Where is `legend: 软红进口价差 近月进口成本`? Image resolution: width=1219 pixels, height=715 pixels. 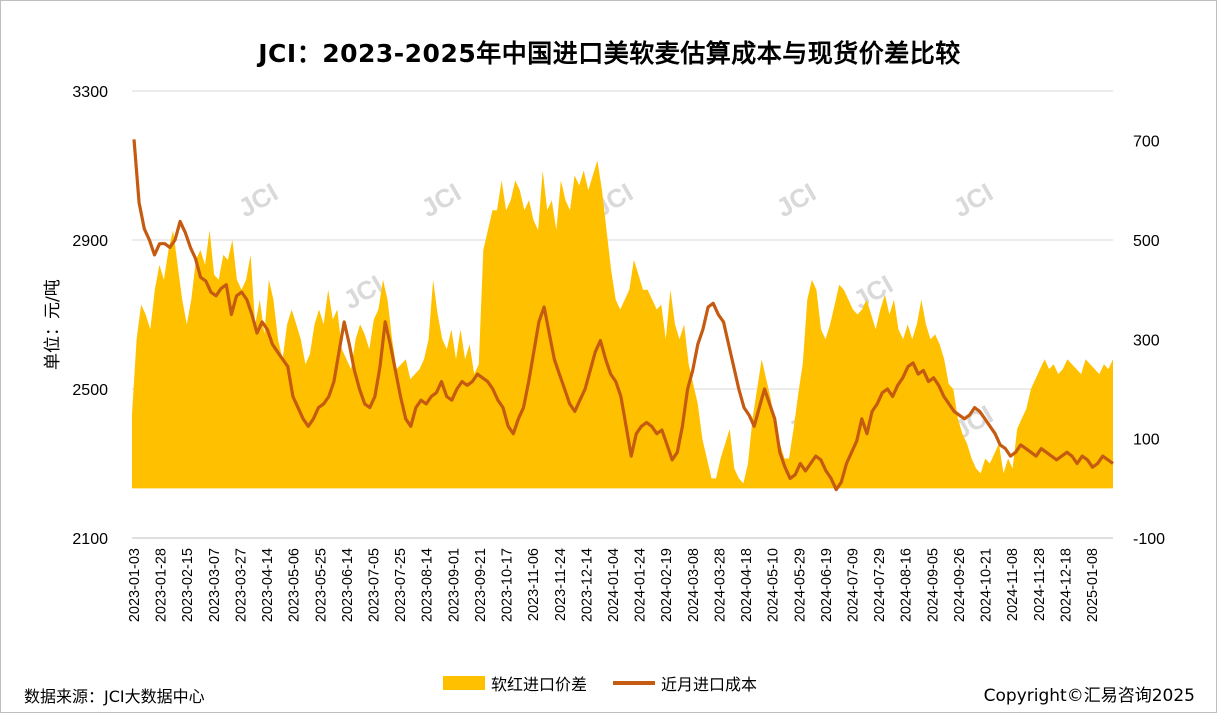
legend: 软红进口价差 近月进口成本 is located at coordinates (600, 683).